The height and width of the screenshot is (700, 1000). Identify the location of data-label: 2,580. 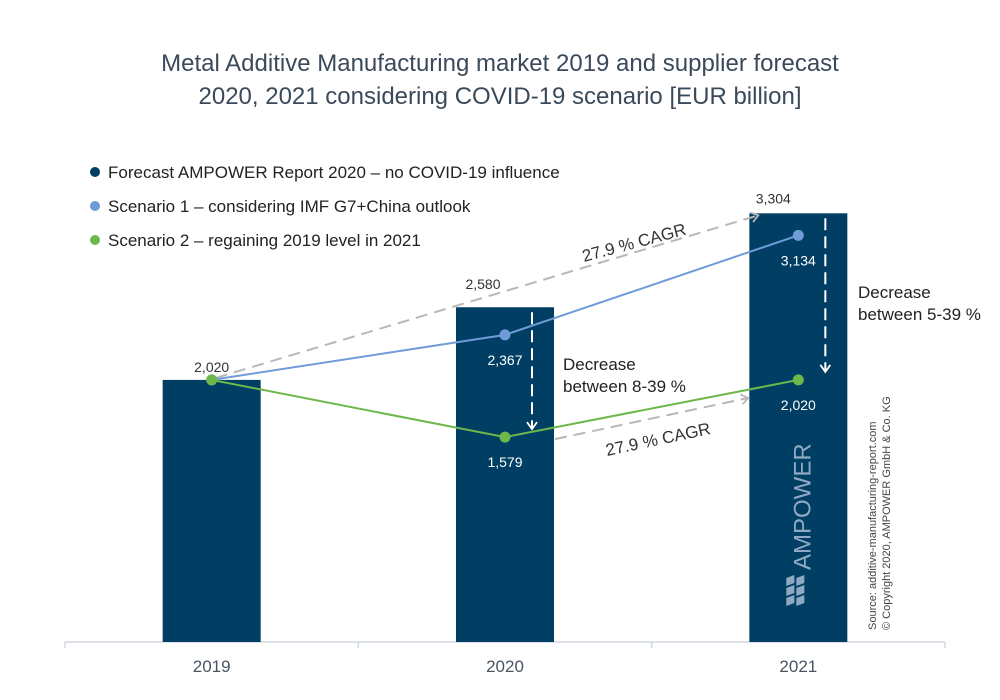
(482, 284).